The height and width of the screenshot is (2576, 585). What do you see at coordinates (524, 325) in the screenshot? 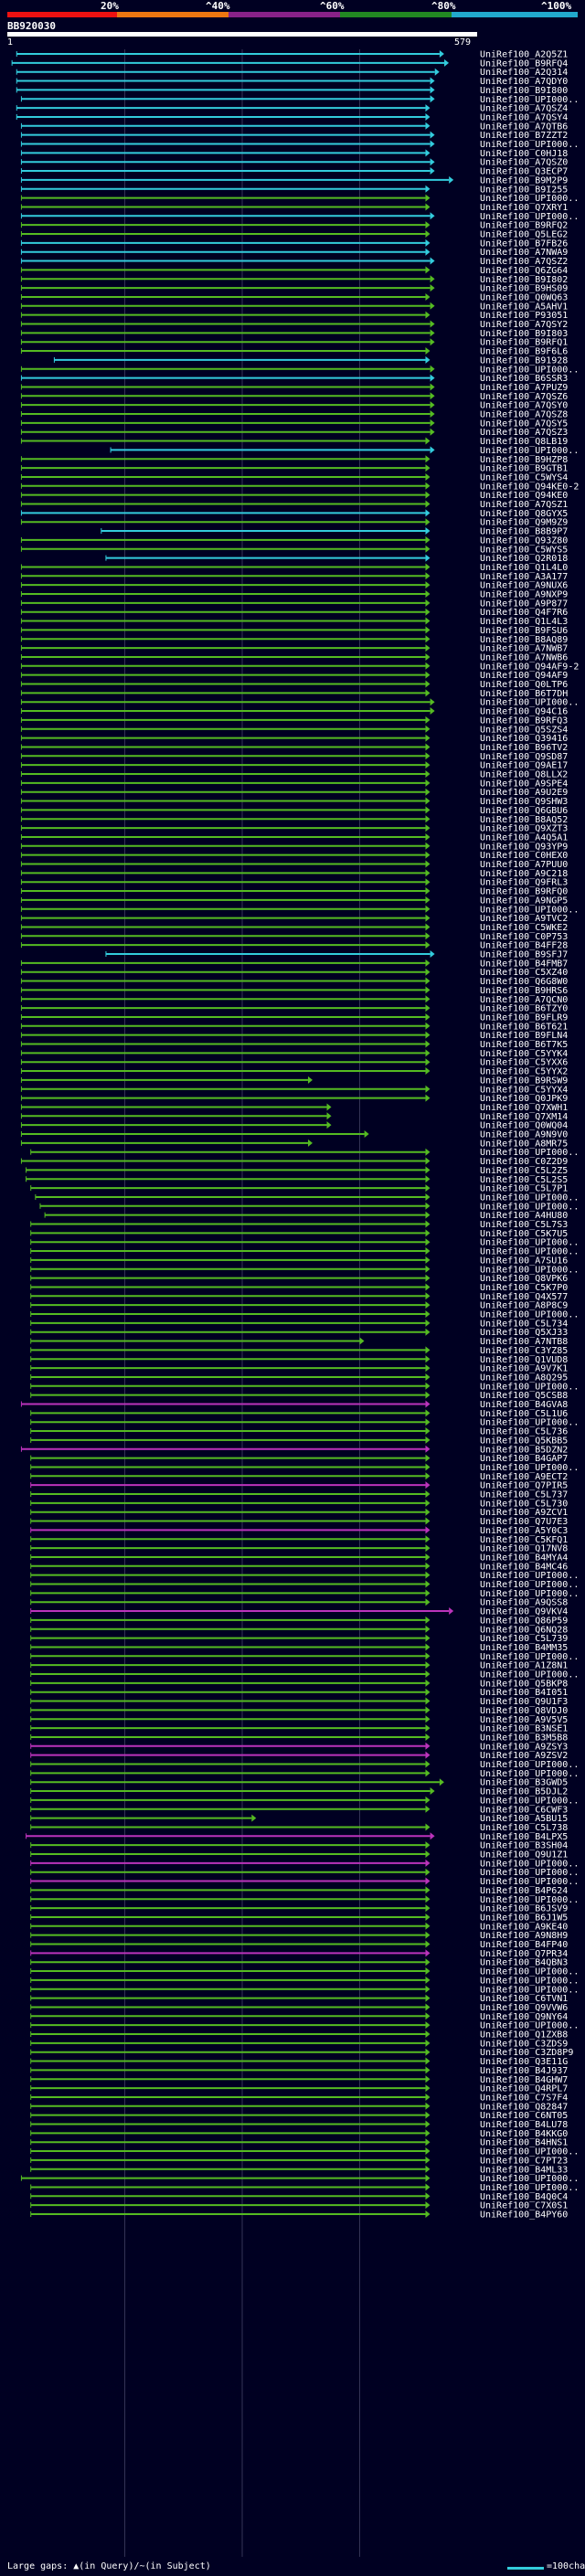
I see `hit-label: UniRef100_A7QSY2` at bounding box center [524, 325].